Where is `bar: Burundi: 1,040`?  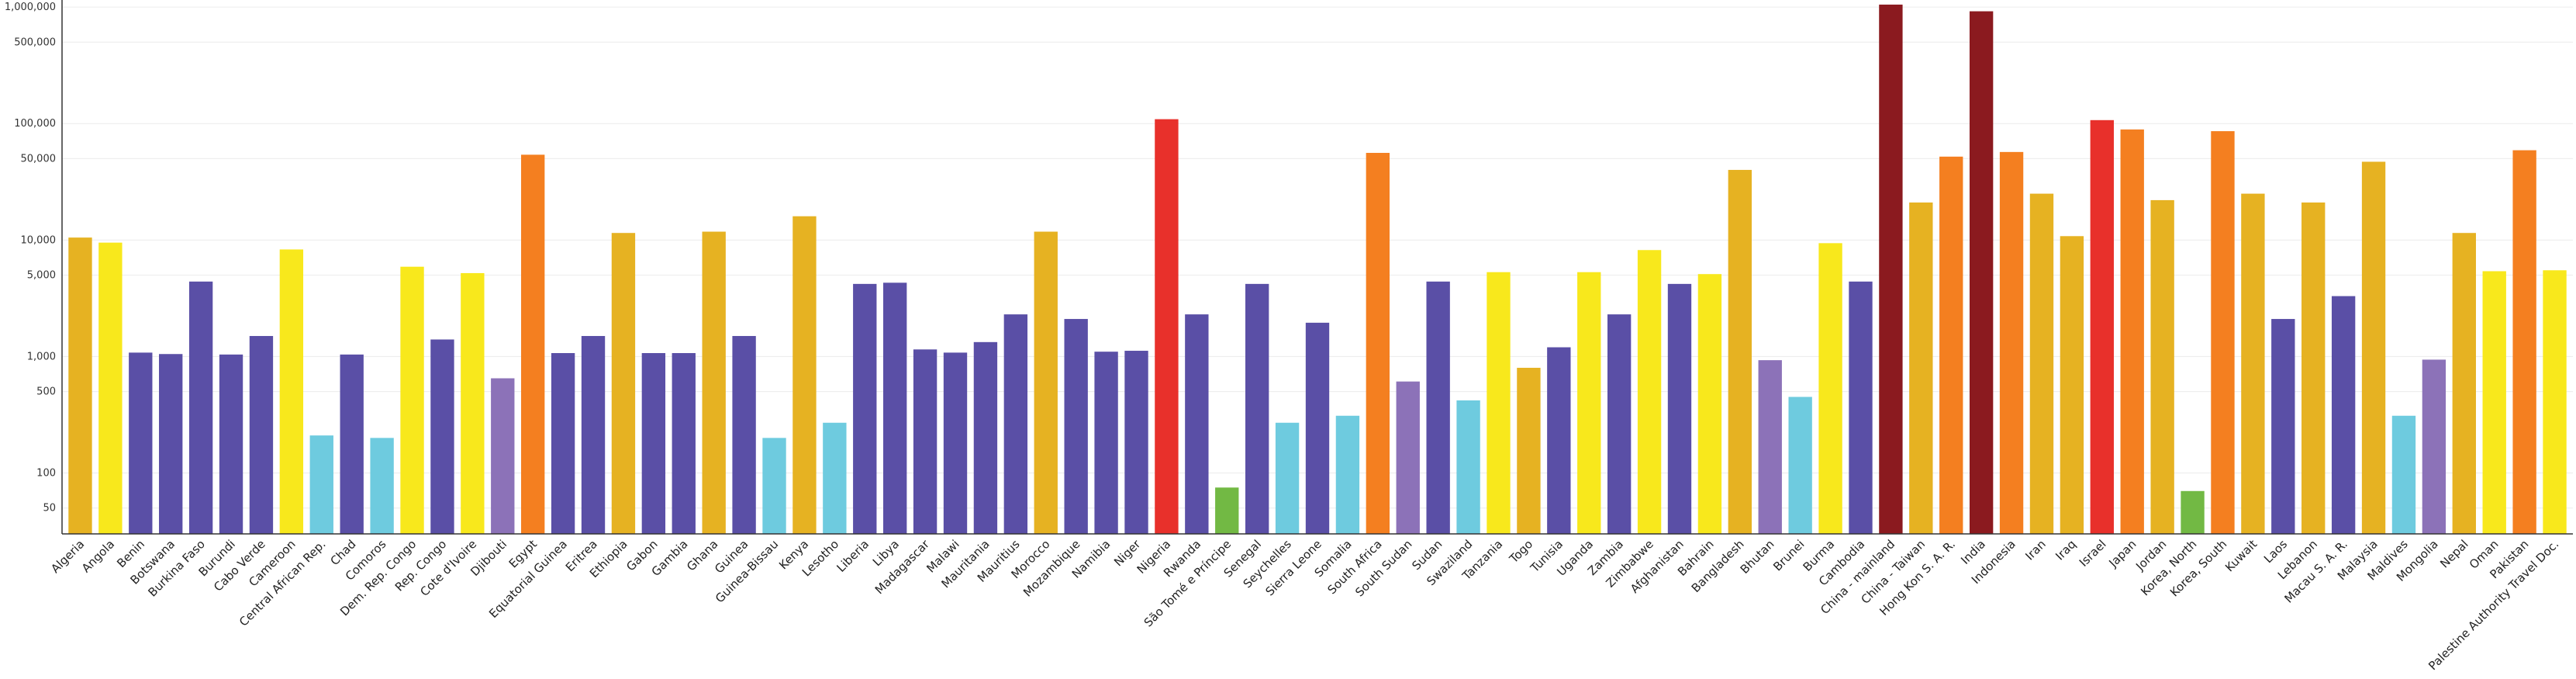 bar: Burundi: 1,040 is located at coordinates (231, 444).